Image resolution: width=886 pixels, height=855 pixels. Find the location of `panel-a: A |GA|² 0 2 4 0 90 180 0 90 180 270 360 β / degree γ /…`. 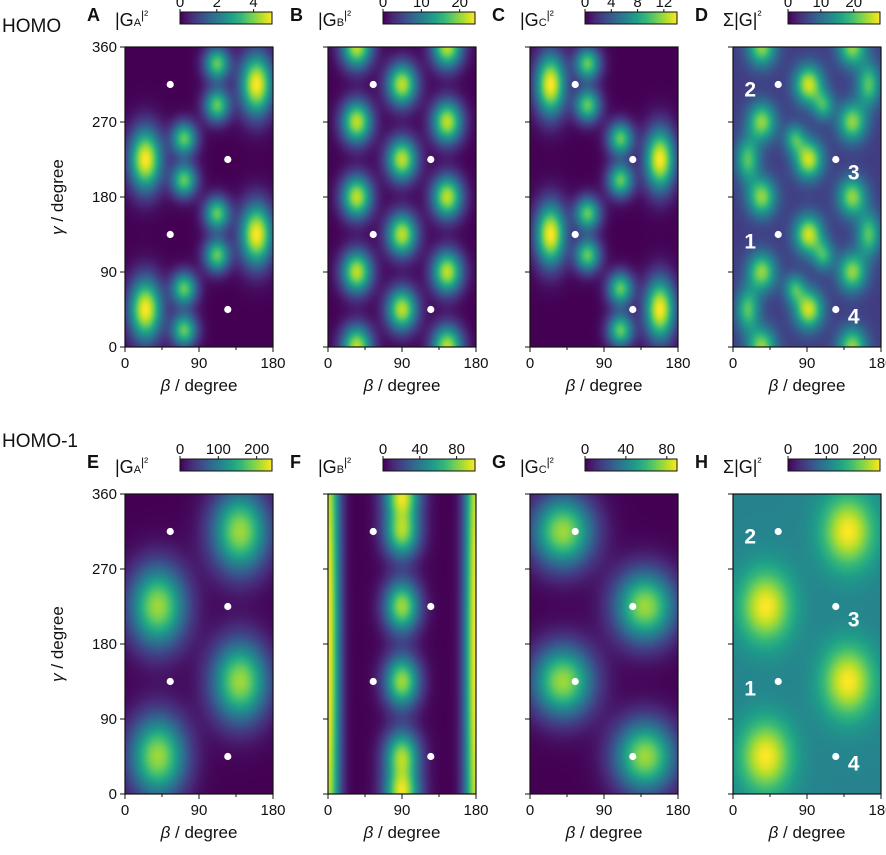

panel-a: A |GA|² 0 2 4 0 90 180 0 90 180 270 360 β / degree γ /… is located at coordinates (167, 197).